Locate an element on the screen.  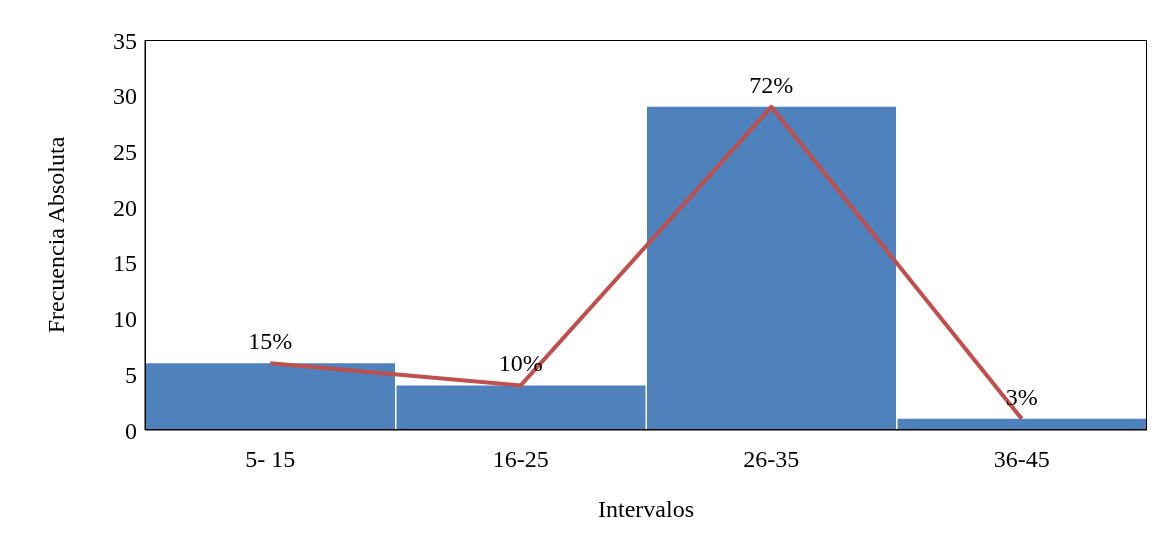
bar is located at coordinates (270, 396).